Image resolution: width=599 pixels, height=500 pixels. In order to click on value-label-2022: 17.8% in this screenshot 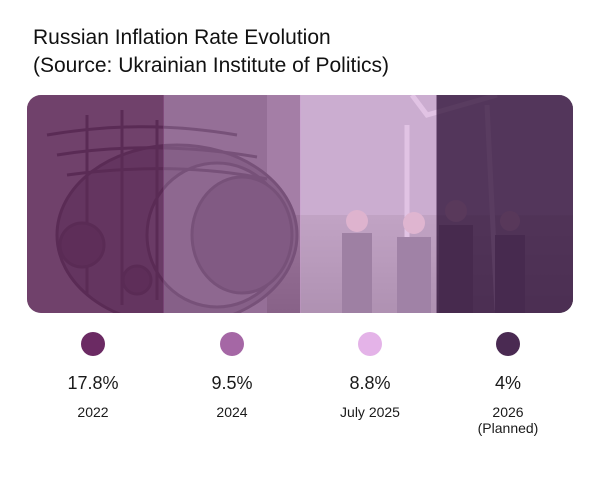, I will do `click(93, 383)`.